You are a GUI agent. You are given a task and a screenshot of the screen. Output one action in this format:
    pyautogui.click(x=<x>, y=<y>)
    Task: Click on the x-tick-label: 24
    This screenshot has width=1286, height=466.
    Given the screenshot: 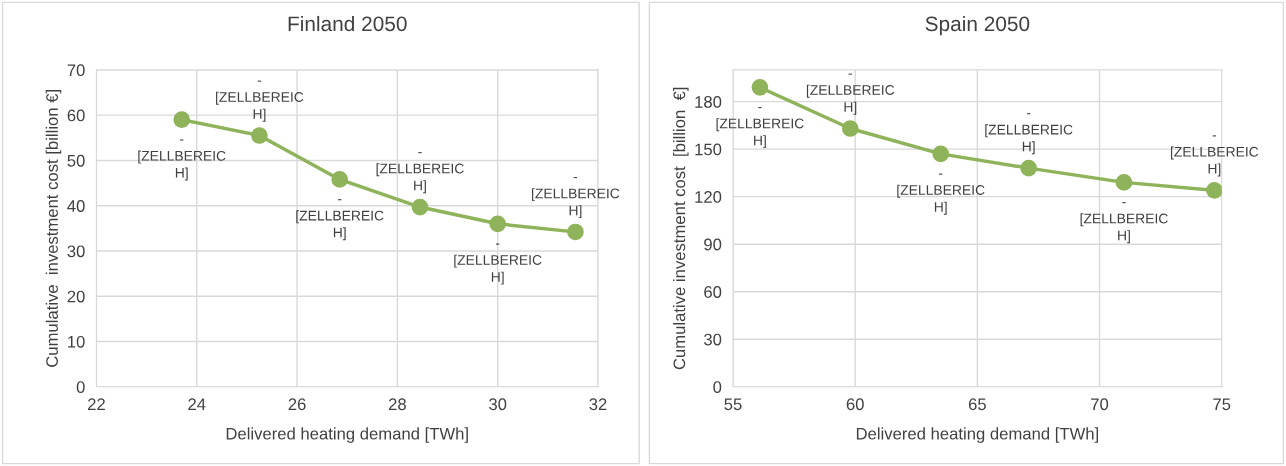 What is the action you would take?
    pyautogui.click(x=197, y=404)
    